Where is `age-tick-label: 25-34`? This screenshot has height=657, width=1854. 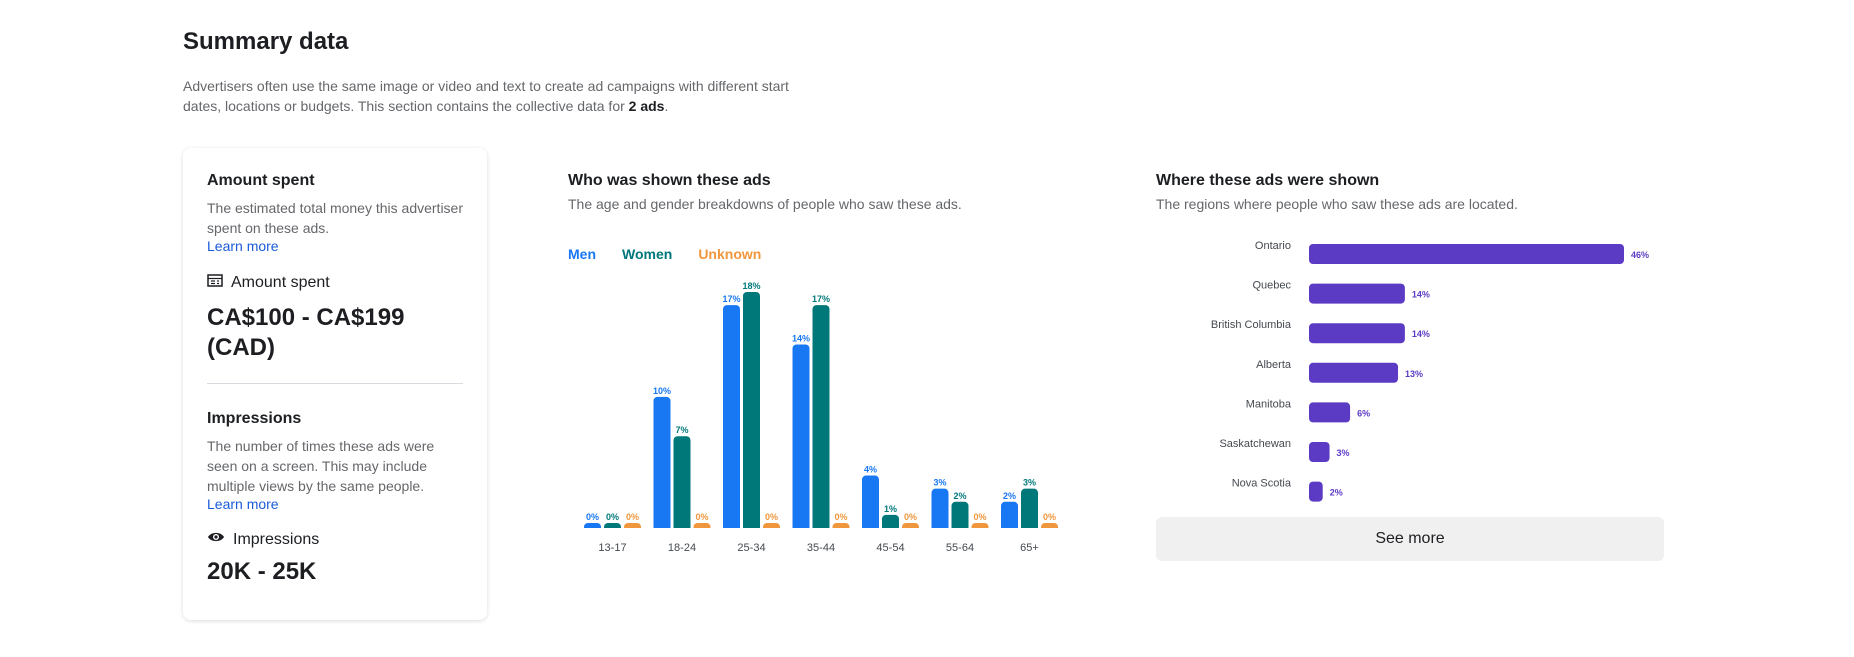
age-tick-label: 25-34 is located at coordinates (751, 548).